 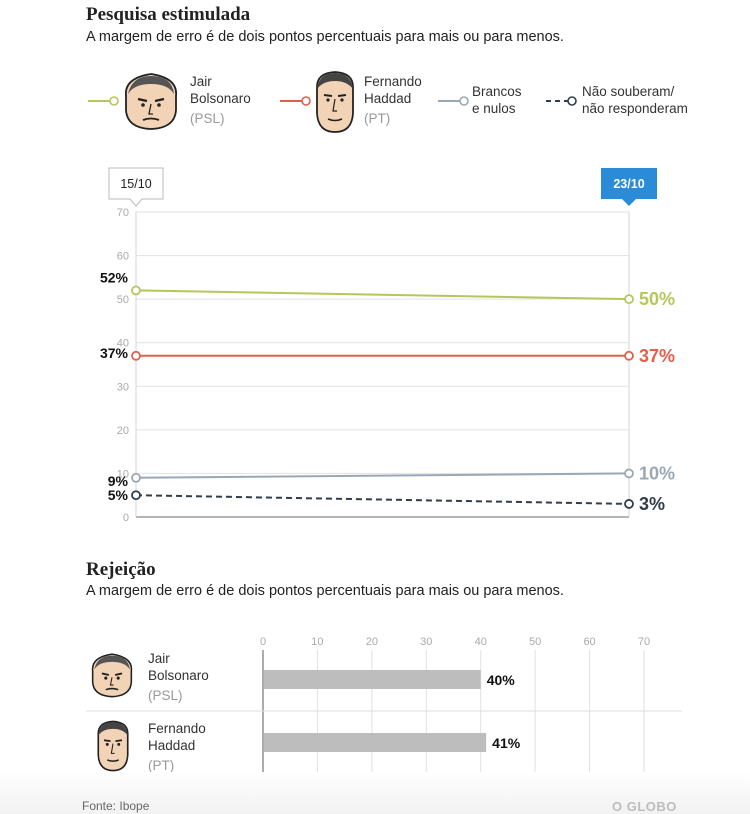 I want to click on y-tick-label: 50, so click(x=123, y=300).